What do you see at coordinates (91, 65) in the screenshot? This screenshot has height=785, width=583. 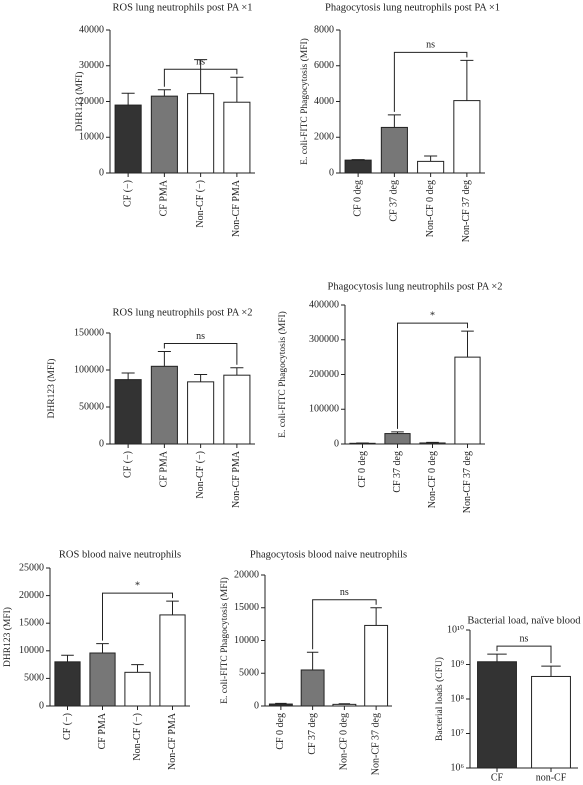 I see `y-tick-label: 30000` at bounding box center [91, 65].